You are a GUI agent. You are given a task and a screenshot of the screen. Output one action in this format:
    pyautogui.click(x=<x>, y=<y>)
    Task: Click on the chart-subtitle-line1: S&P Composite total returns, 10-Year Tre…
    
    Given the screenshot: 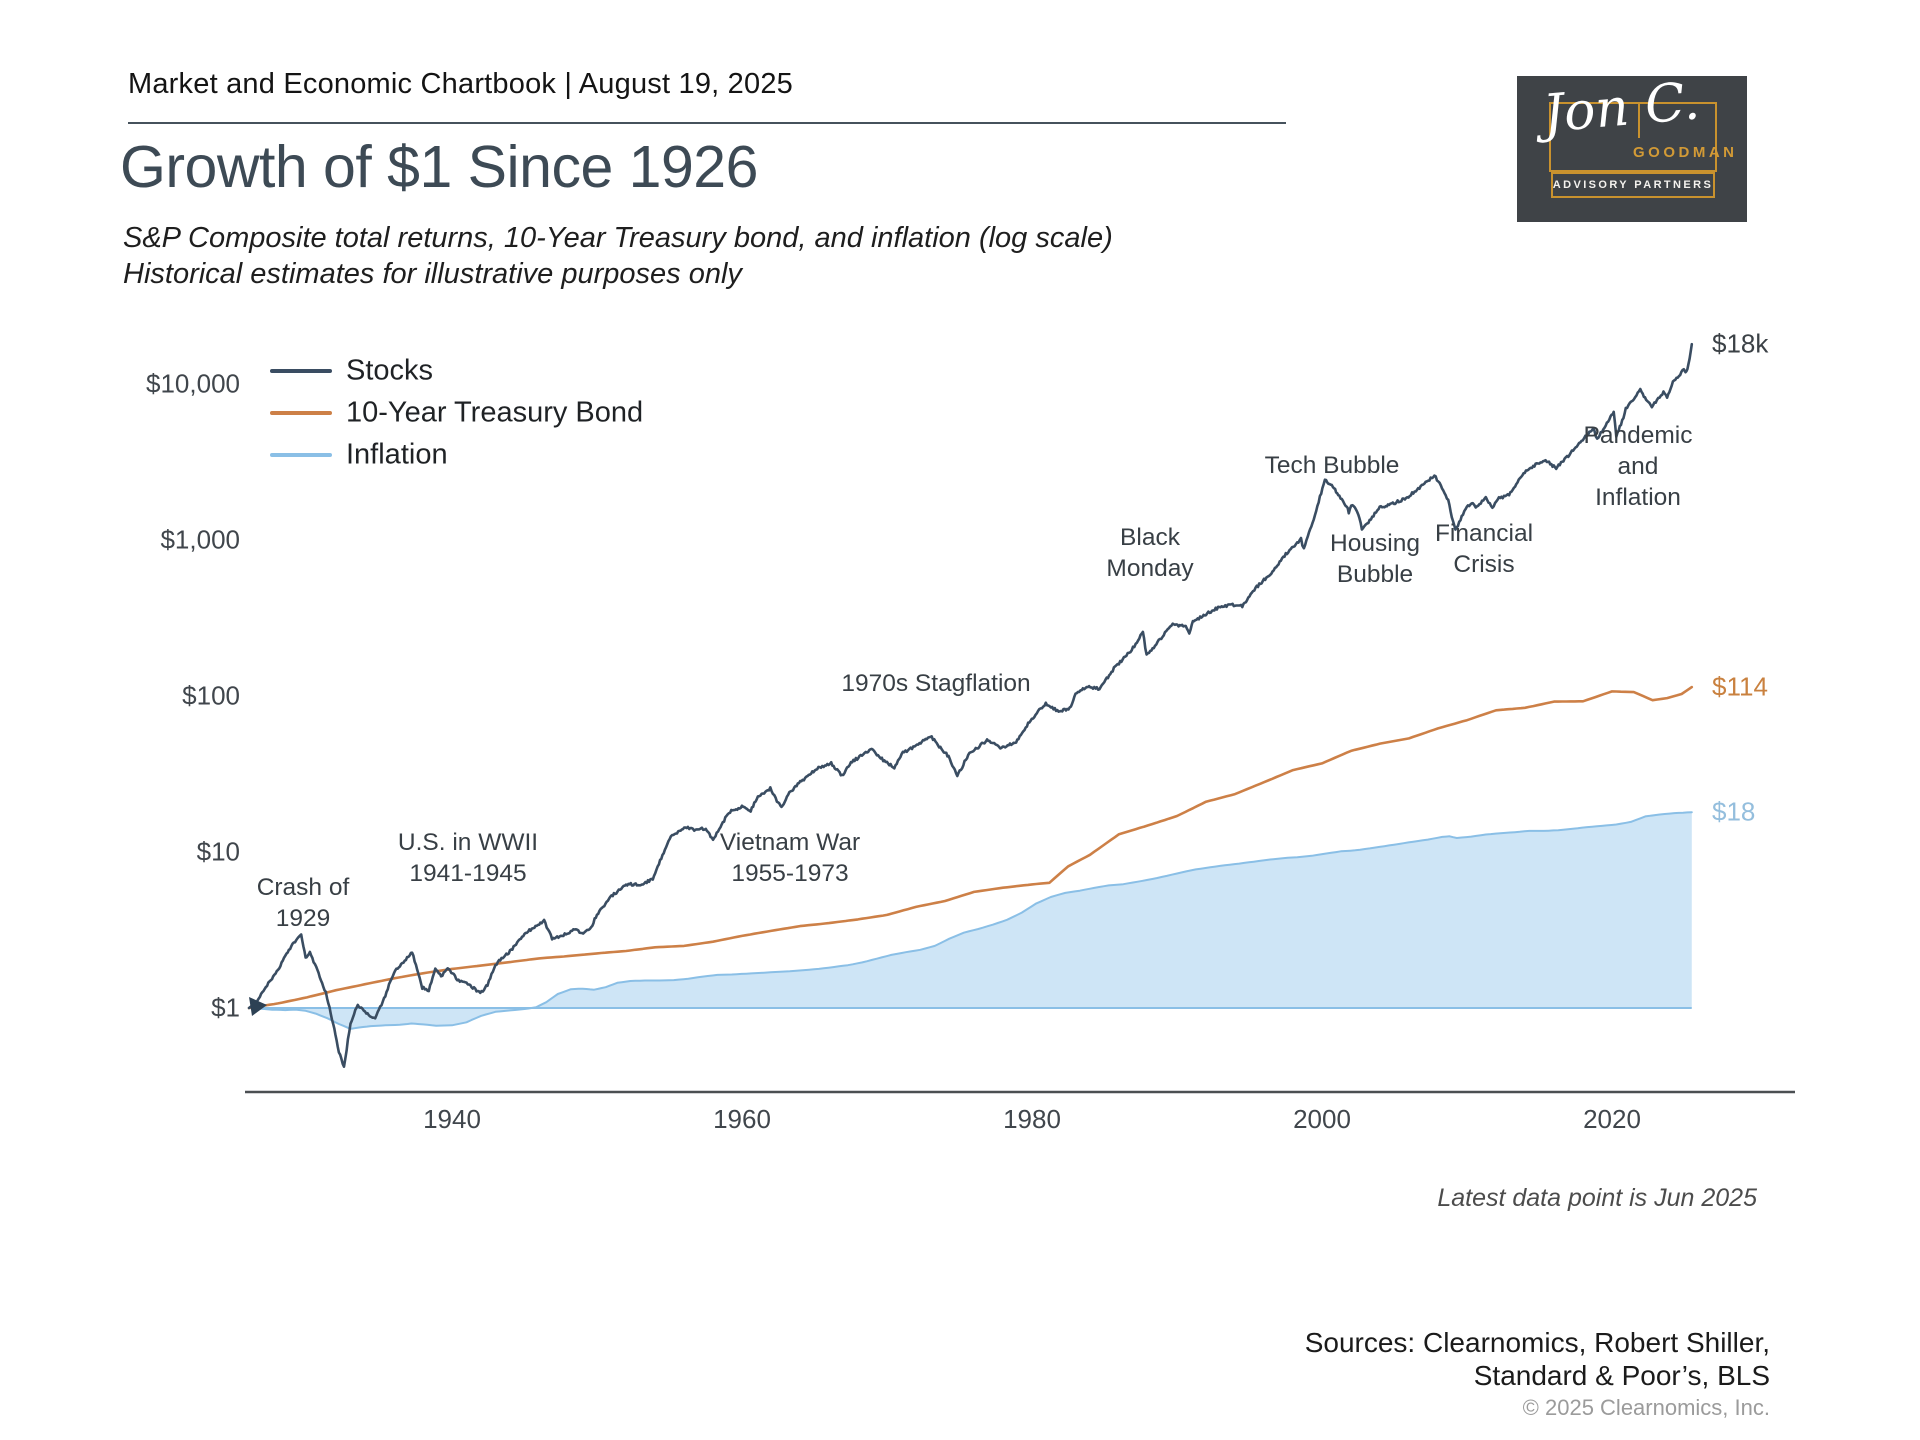 What is the action you would take?
    pyautogui.click(x=618, y=238)
    